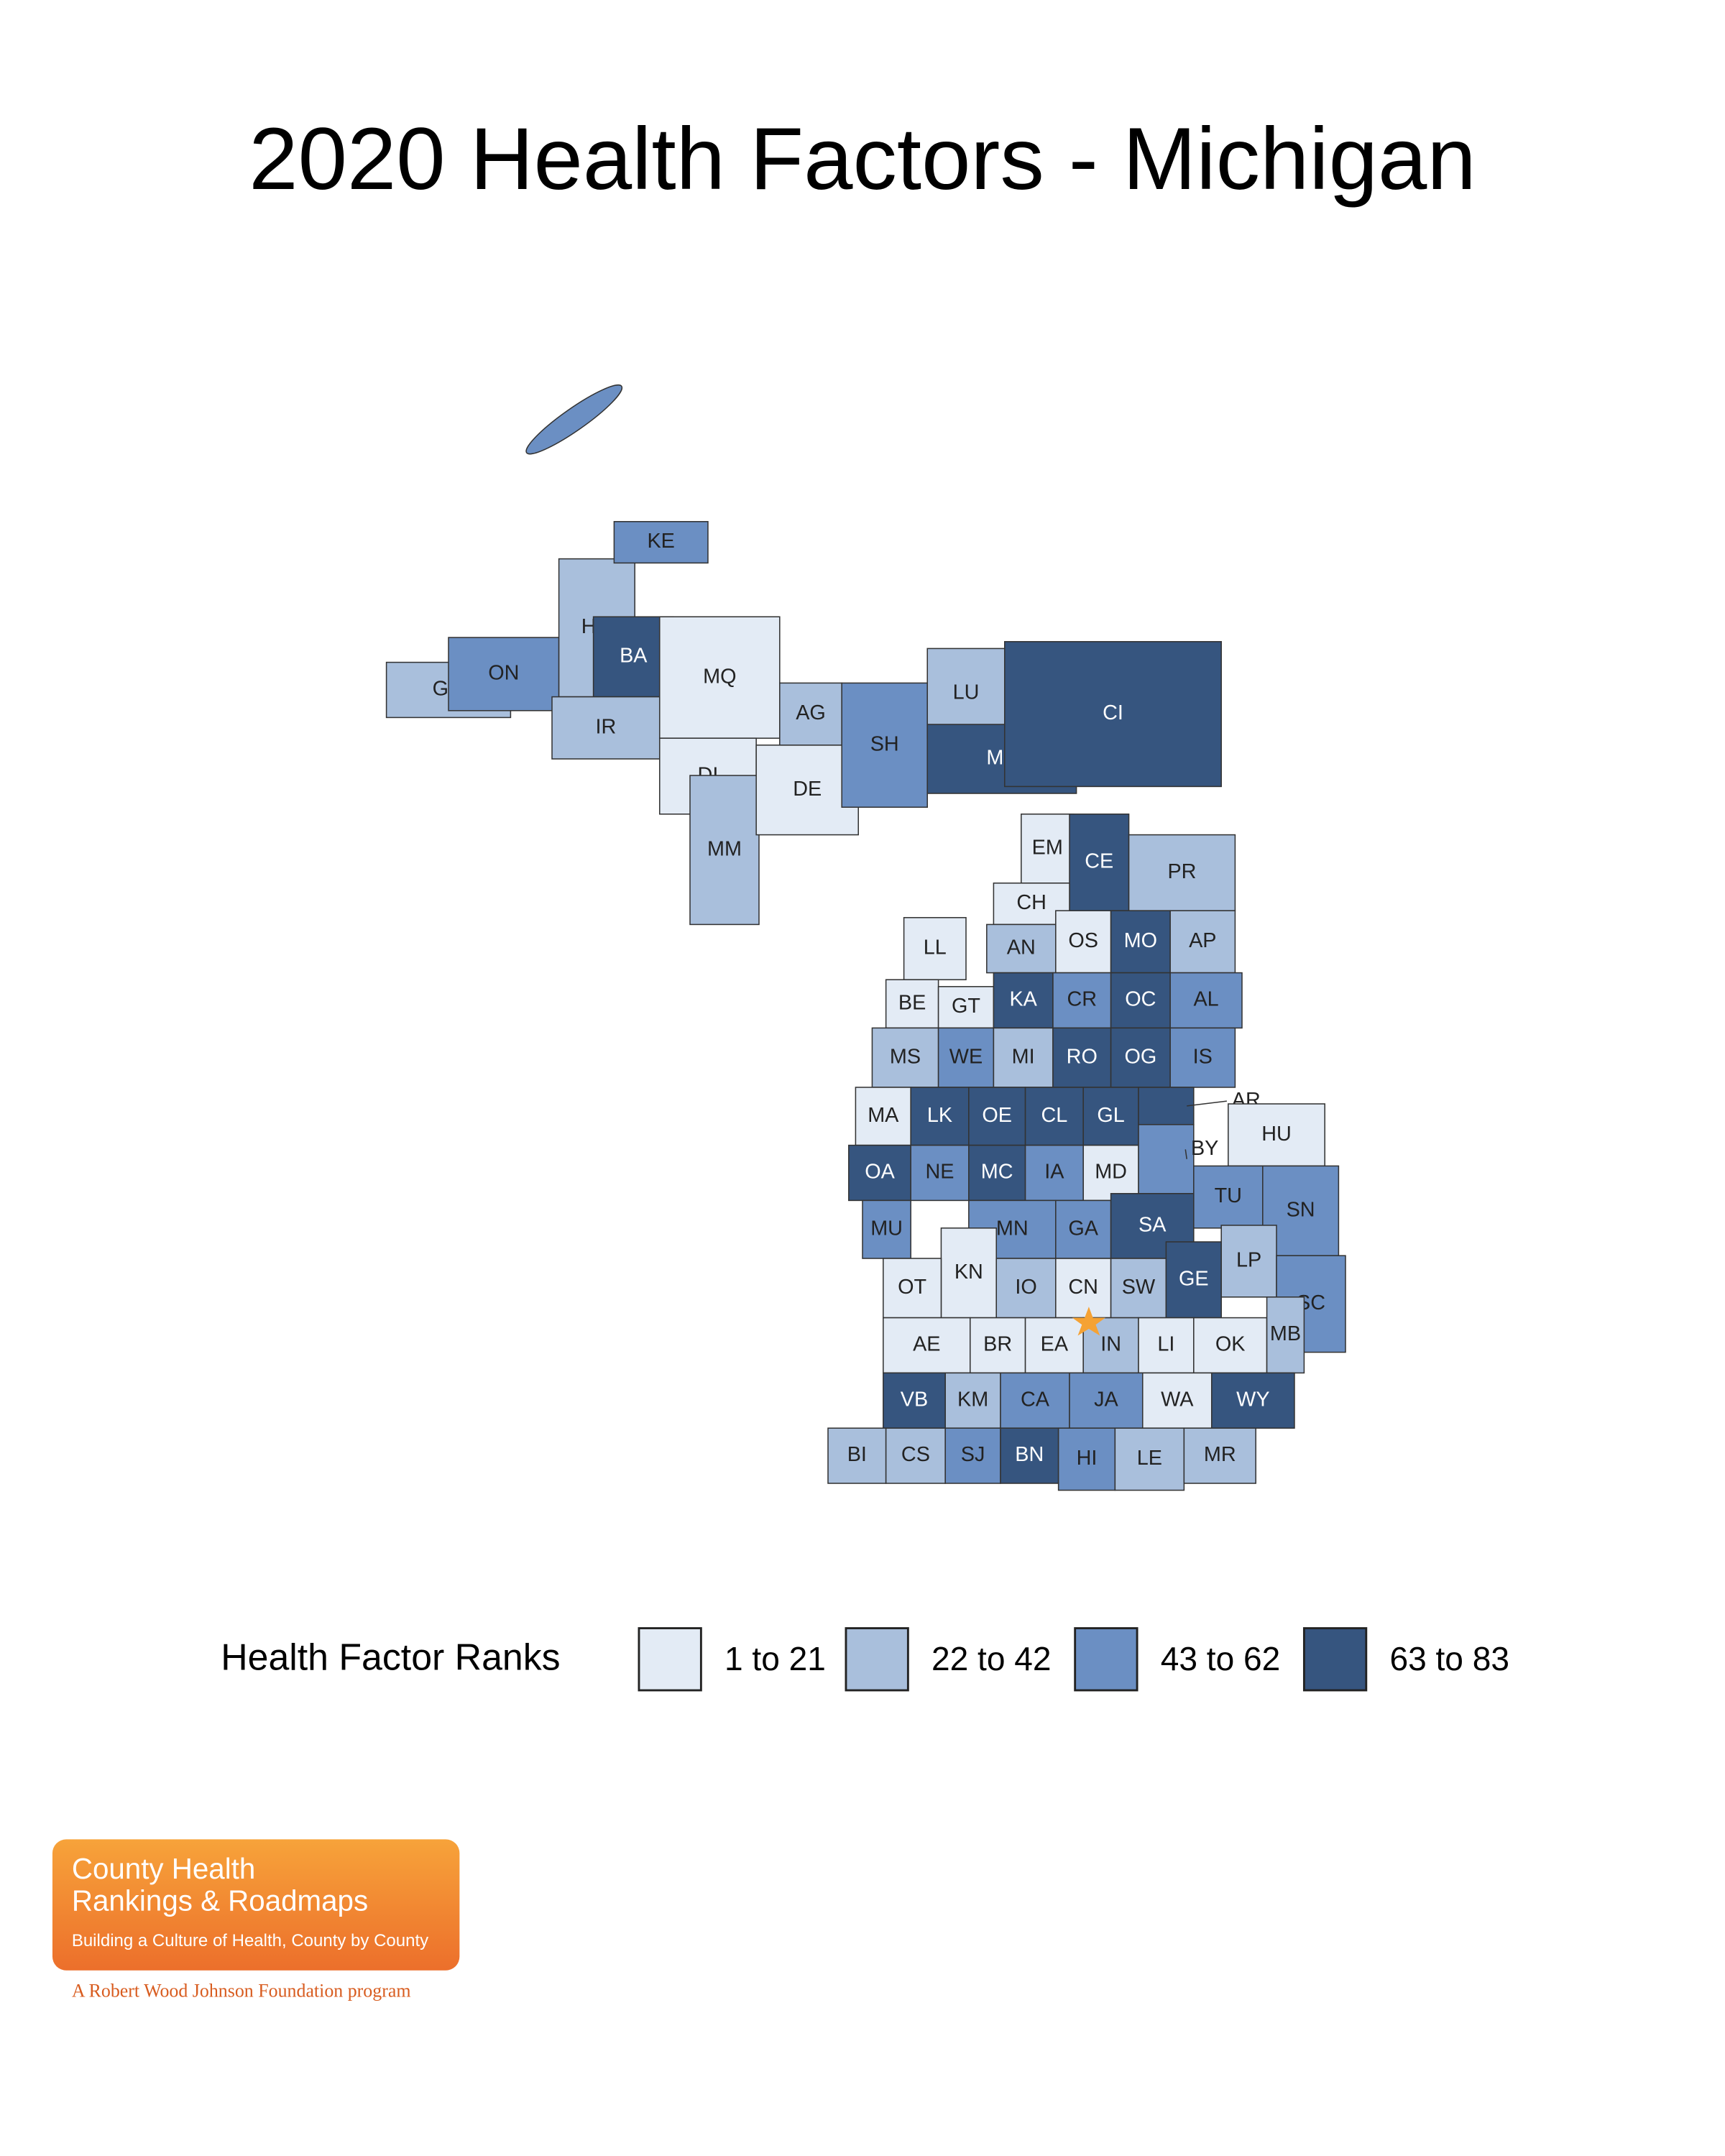 The image size is (1725, 2156). I want to click on county-label: EA, so click(1055, 1344).